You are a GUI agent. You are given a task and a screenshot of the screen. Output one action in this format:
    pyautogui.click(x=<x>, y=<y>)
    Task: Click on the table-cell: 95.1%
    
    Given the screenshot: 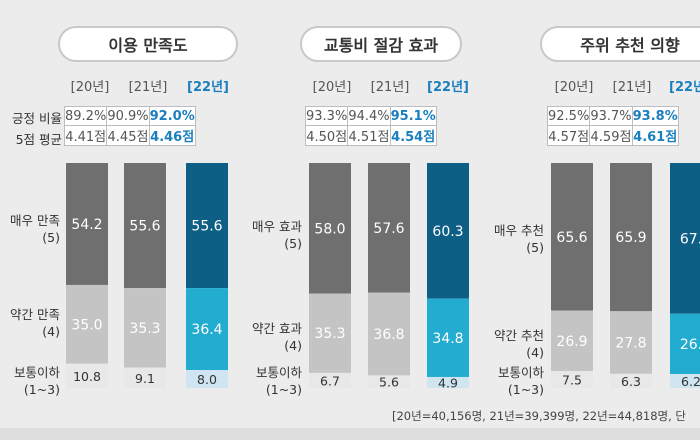 What is the action you would take?
    pyautogui.click(x=413, y=116)
    